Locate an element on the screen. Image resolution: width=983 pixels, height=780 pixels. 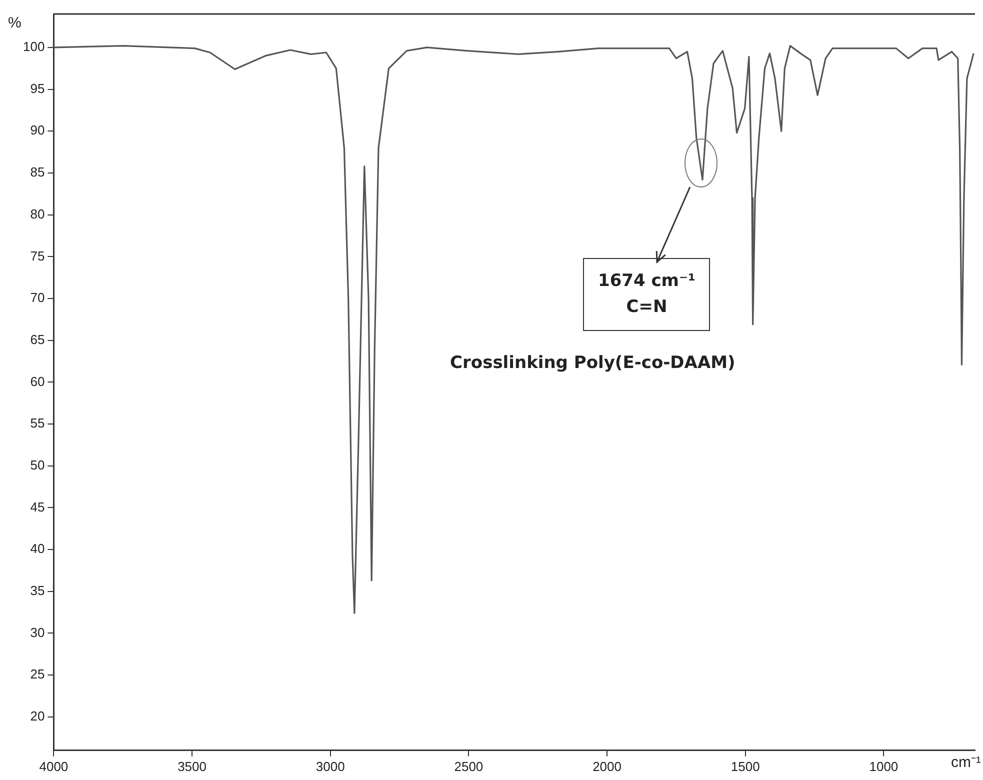
y-tick-label: 95 is located at coordinates (37, 88).